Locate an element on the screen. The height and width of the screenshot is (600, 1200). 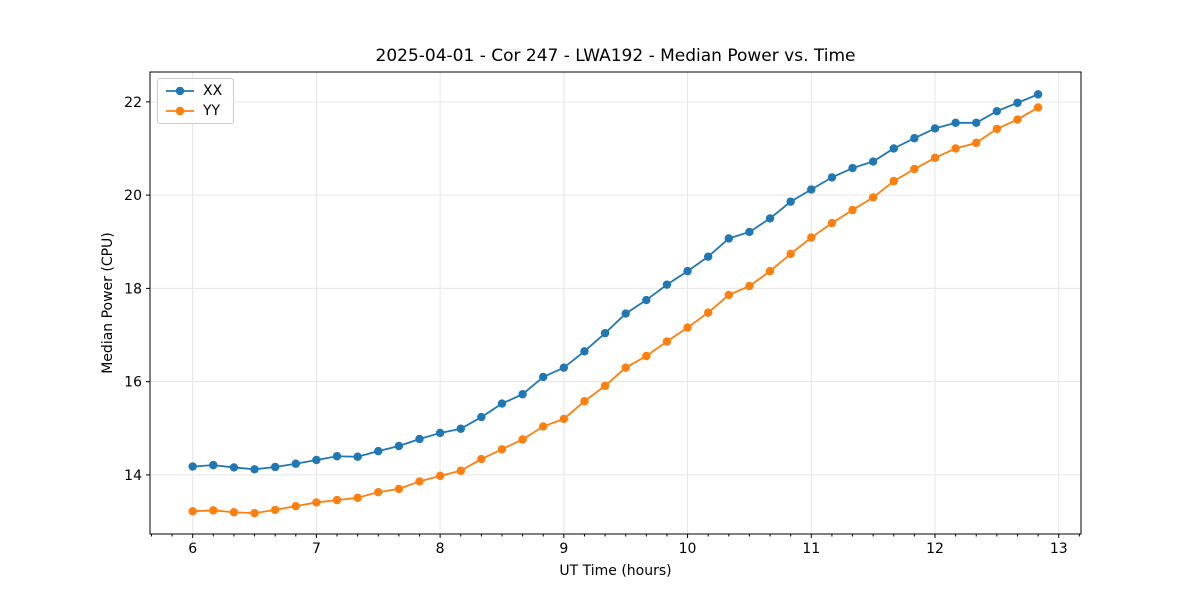
legend-line-sample-xx is located at coordinates (180, 91).